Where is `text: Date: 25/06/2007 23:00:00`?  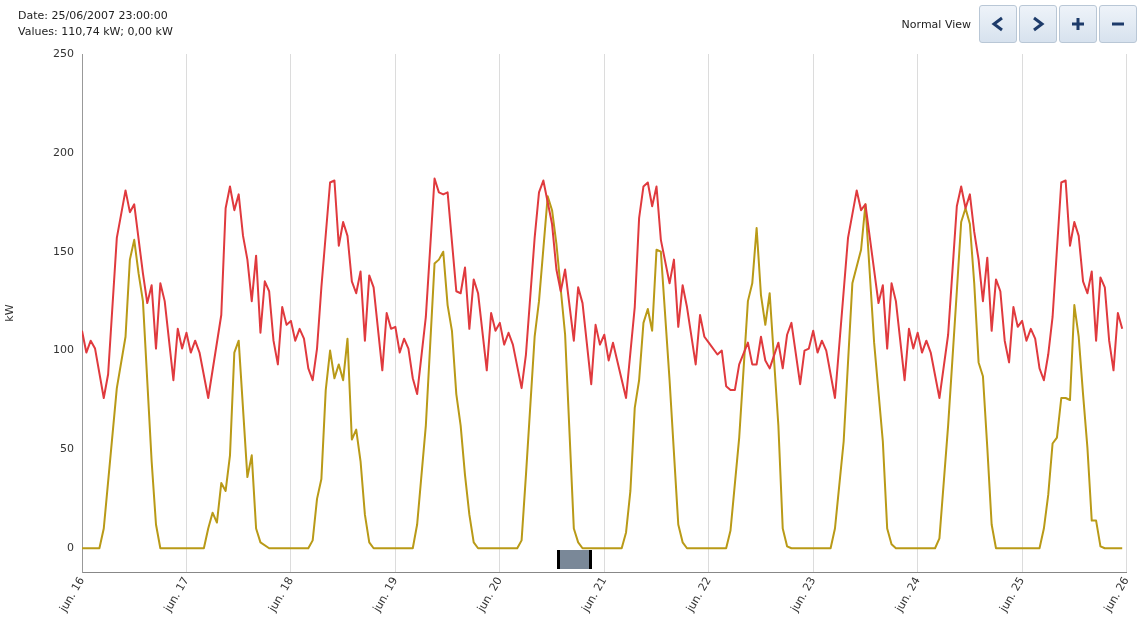 text: Date: 25/06/2007 23:00:00 is located at coordinates (93, 16).